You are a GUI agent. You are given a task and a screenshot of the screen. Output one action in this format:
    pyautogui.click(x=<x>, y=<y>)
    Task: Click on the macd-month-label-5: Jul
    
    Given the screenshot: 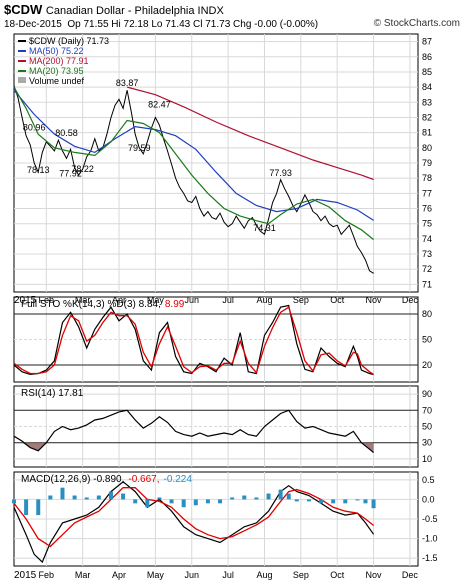 What is the action you would take?
    pyautogui.click(x=228, y=575)
    